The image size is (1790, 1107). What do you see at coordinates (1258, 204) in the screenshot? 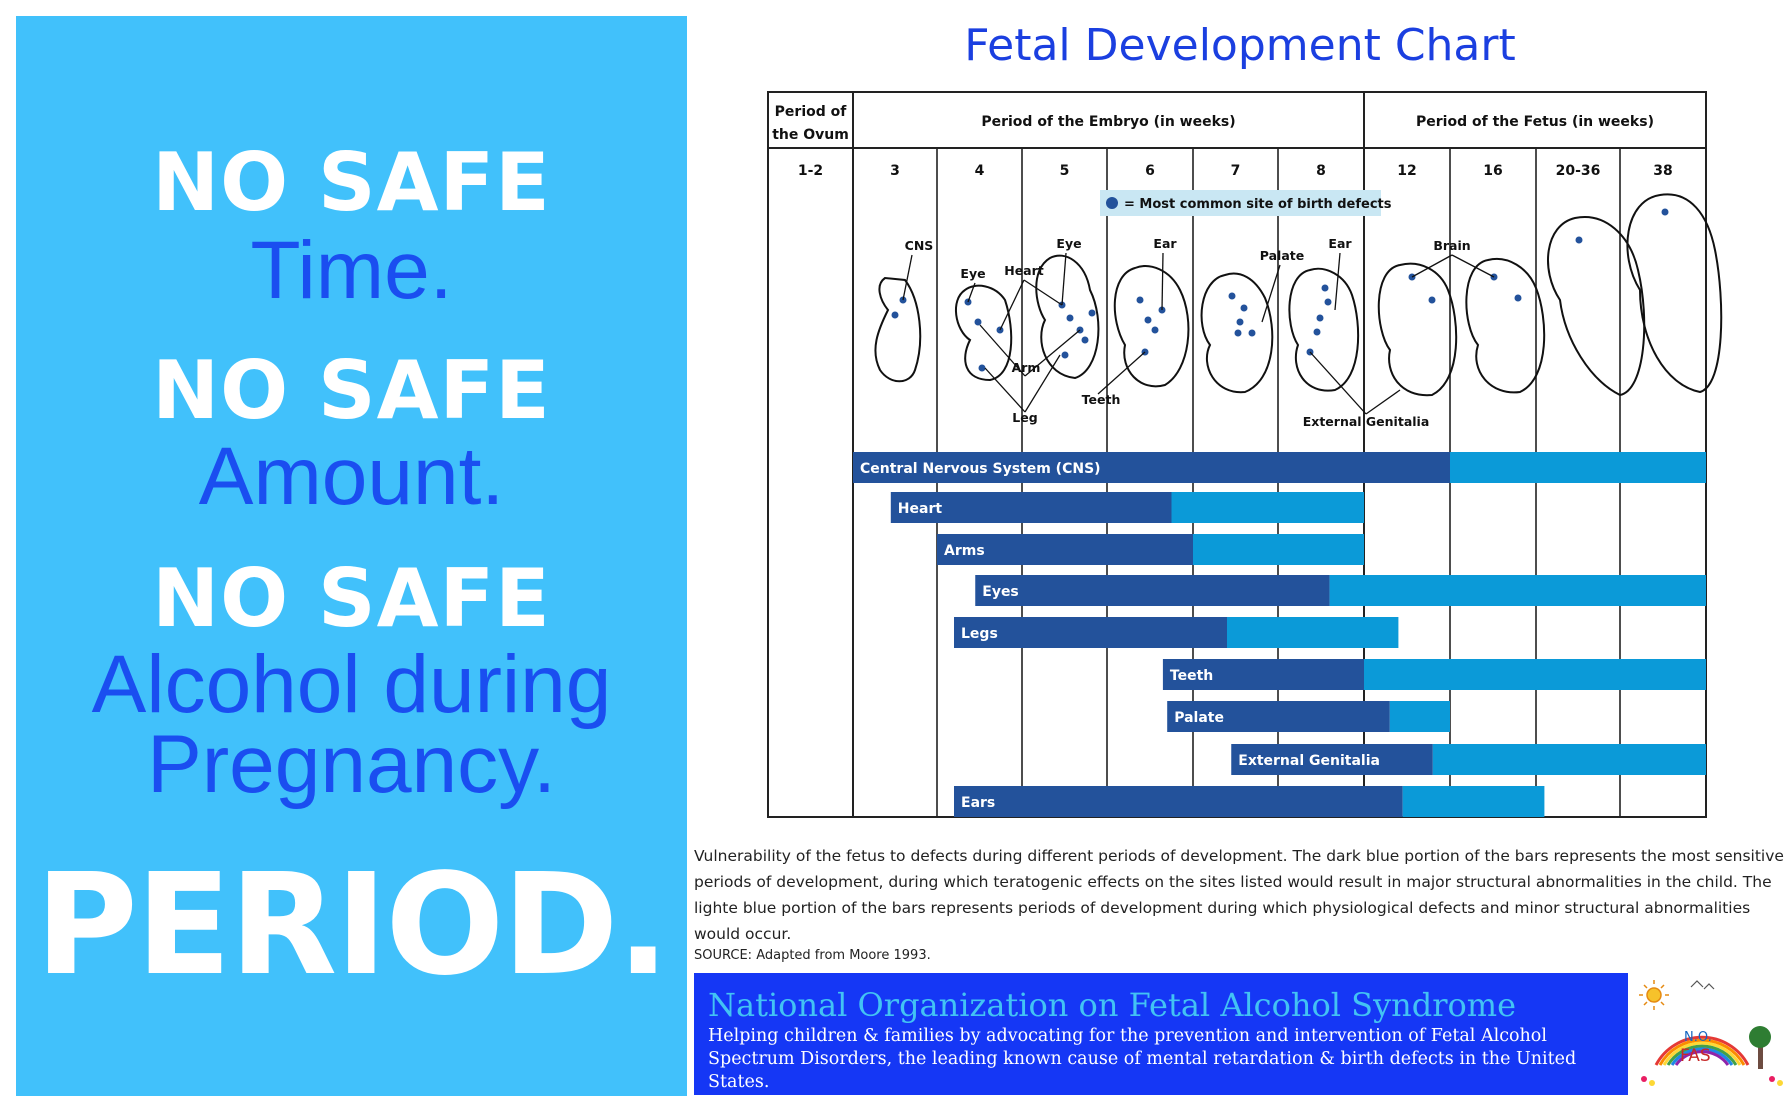
I see `legend-label: = Most common site of birth defects` at bounding box center [1258, 204].